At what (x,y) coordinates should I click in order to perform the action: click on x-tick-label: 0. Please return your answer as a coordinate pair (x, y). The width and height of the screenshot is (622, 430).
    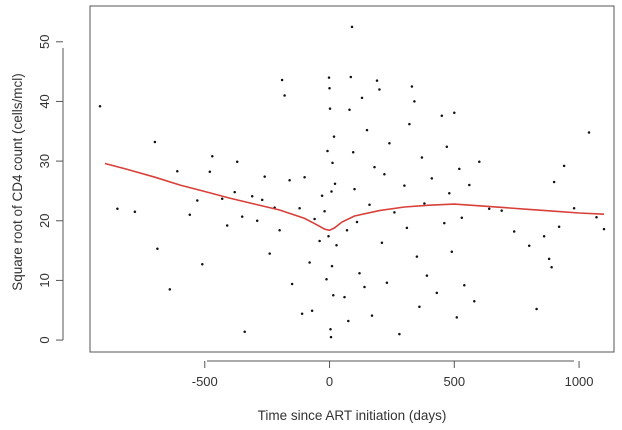
    Looking at the image, I should click on (329, 381).